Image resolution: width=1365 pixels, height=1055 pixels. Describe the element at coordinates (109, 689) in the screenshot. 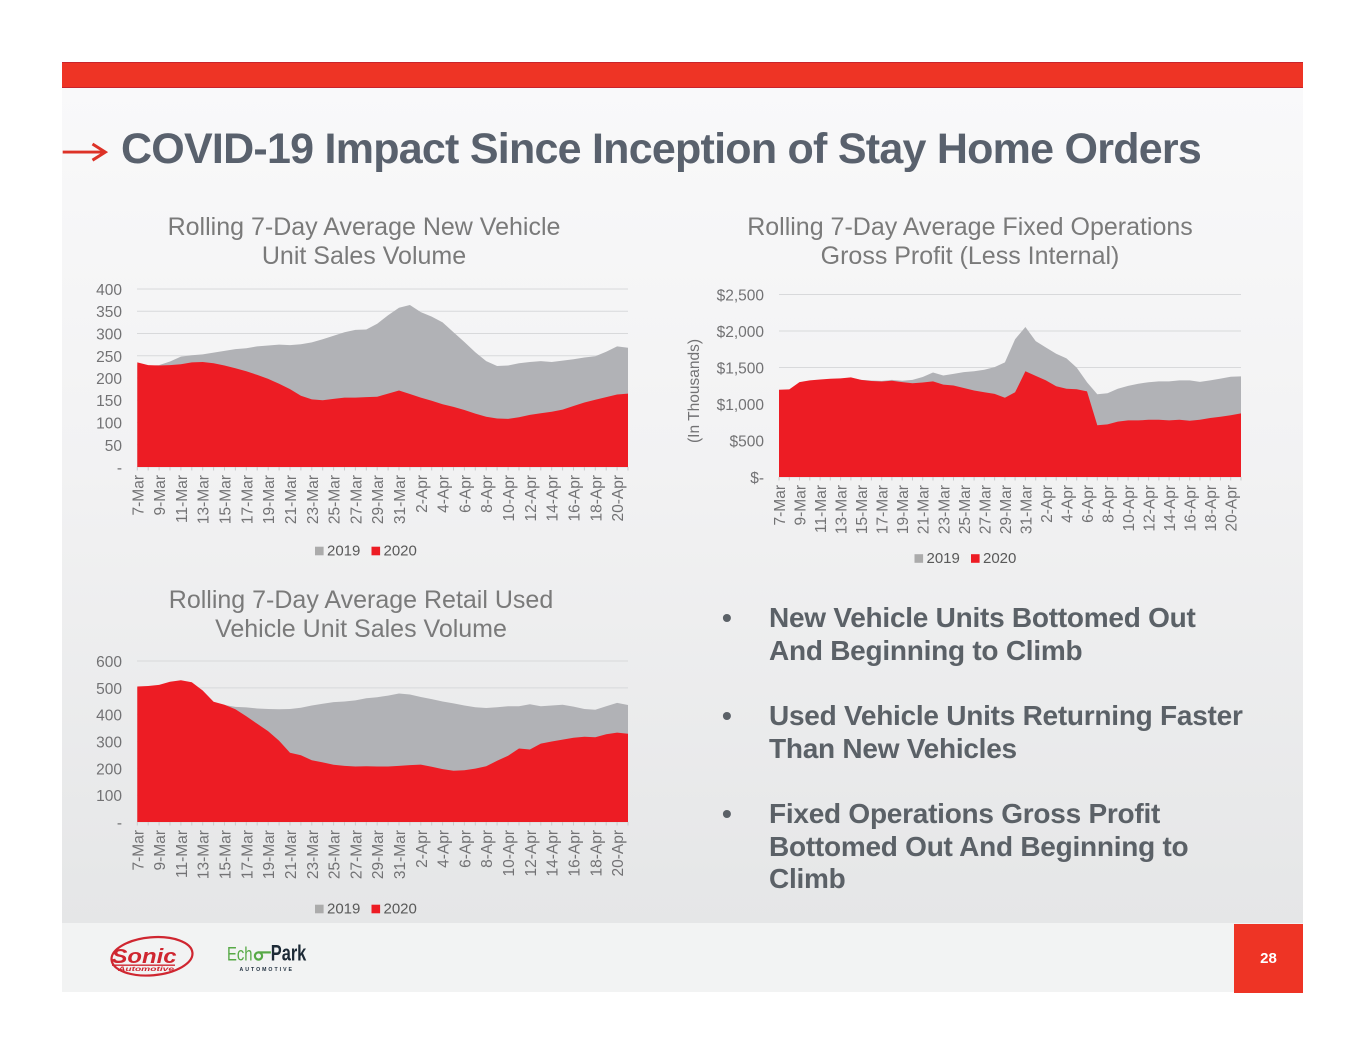

I see `svg-text: 500` at that location.